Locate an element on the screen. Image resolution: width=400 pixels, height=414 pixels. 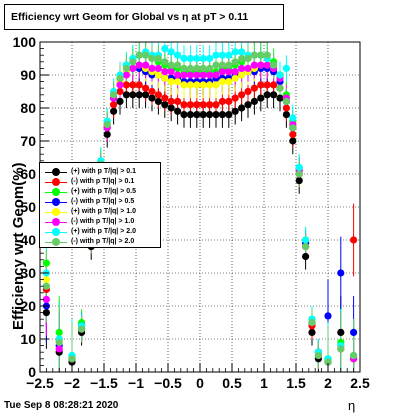
legend-label: (-) with p T/|q| > 1.0 is located at coordinates (103, 221).